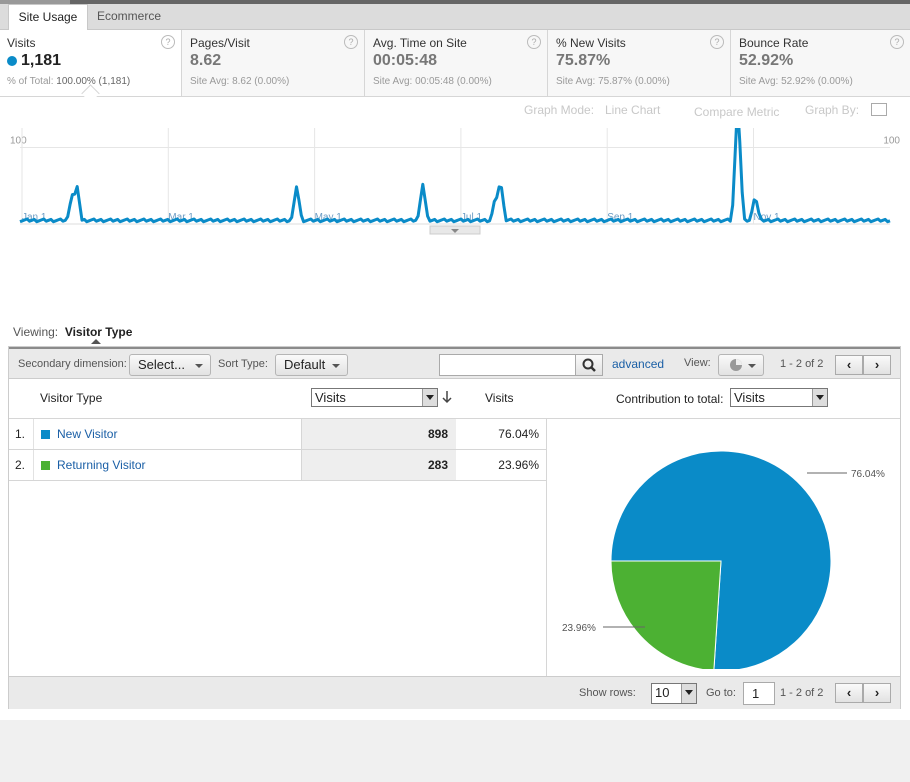 The width and height of the screenshot is (910, 782). Describe the element at coordinates (591, 43) in the screenshot. I see `scorecard-name: % New Visits` at that location.